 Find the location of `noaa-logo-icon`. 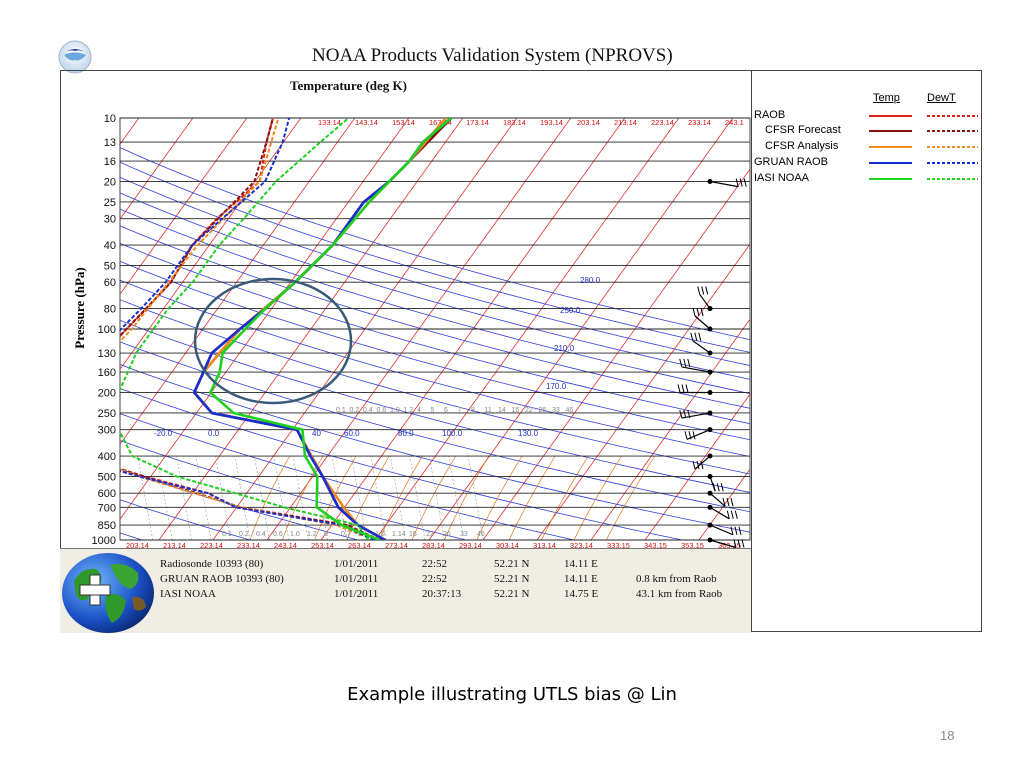

noaa-logo-icon is located at coordinates (75, 57).